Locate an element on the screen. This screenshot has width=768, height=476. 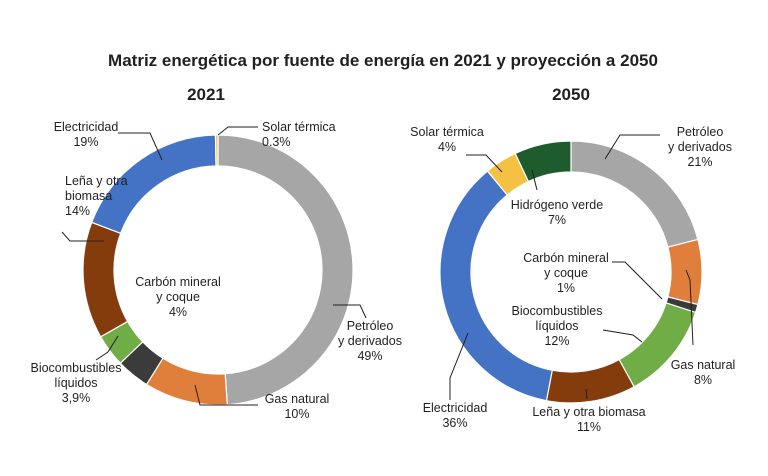
slice-label-solar-termica: Solar térmica 4% is located at coordinates (447, 139).